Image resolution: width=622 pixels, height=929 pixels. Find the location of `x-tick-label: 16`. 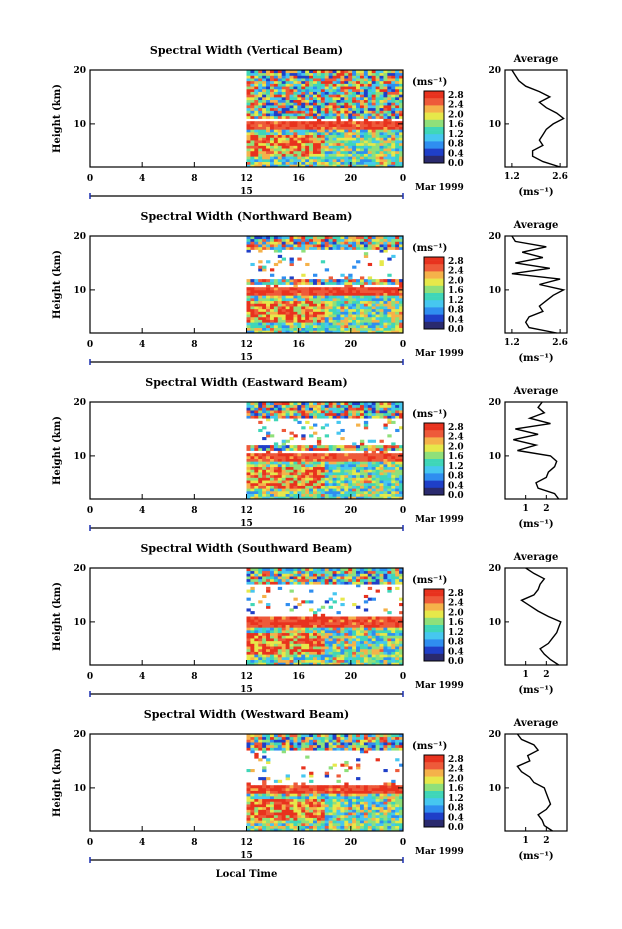

x-tick-label: 16 is located at coordinates (298, 677).